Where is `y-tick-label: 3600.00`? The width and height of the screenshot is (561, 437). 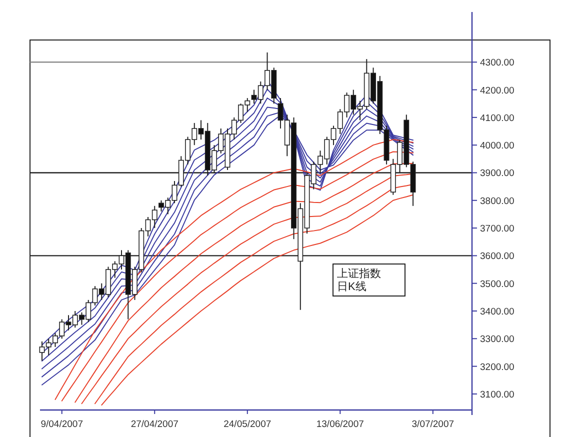 y-tick-label: 3600.00 is located at coordinates (497, 256).